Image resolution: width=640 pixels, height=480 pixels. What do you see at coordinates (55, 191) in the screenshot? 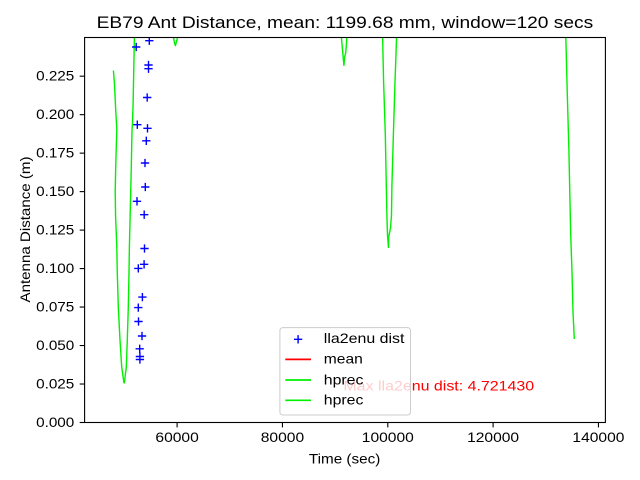
I see `svg-text: 0.150` at bounding box center [55, 191].